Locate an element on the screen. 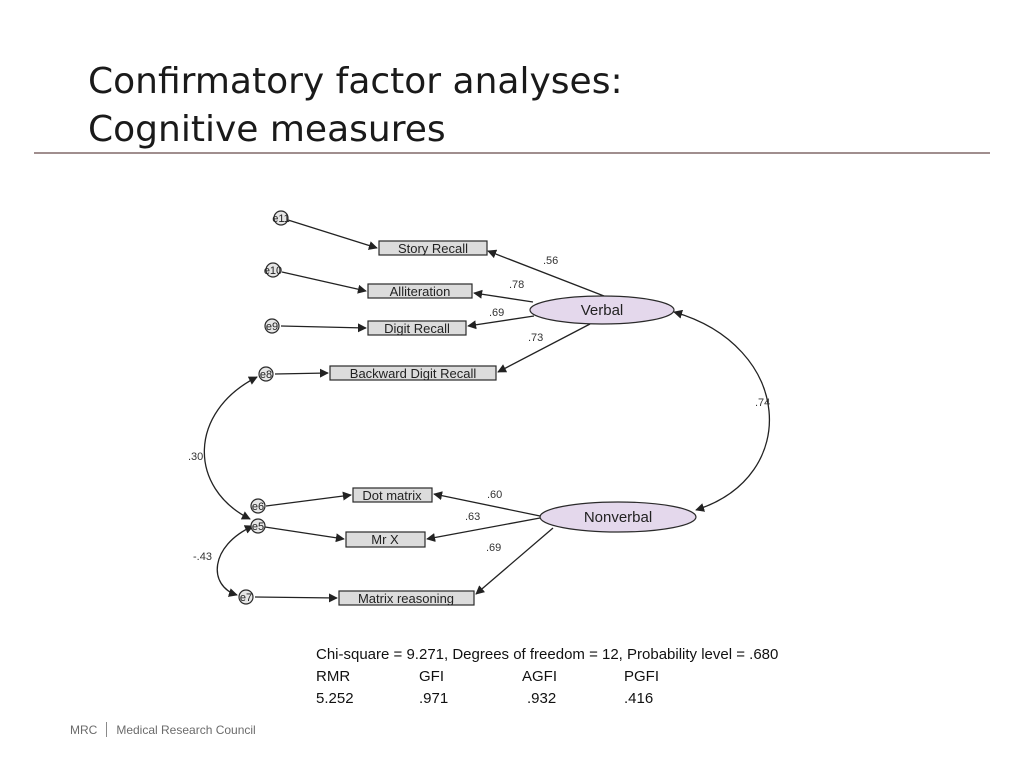 The width and height of the screenshot is (1024, 768). error-path-mrx is located at coordinates (304, 534).